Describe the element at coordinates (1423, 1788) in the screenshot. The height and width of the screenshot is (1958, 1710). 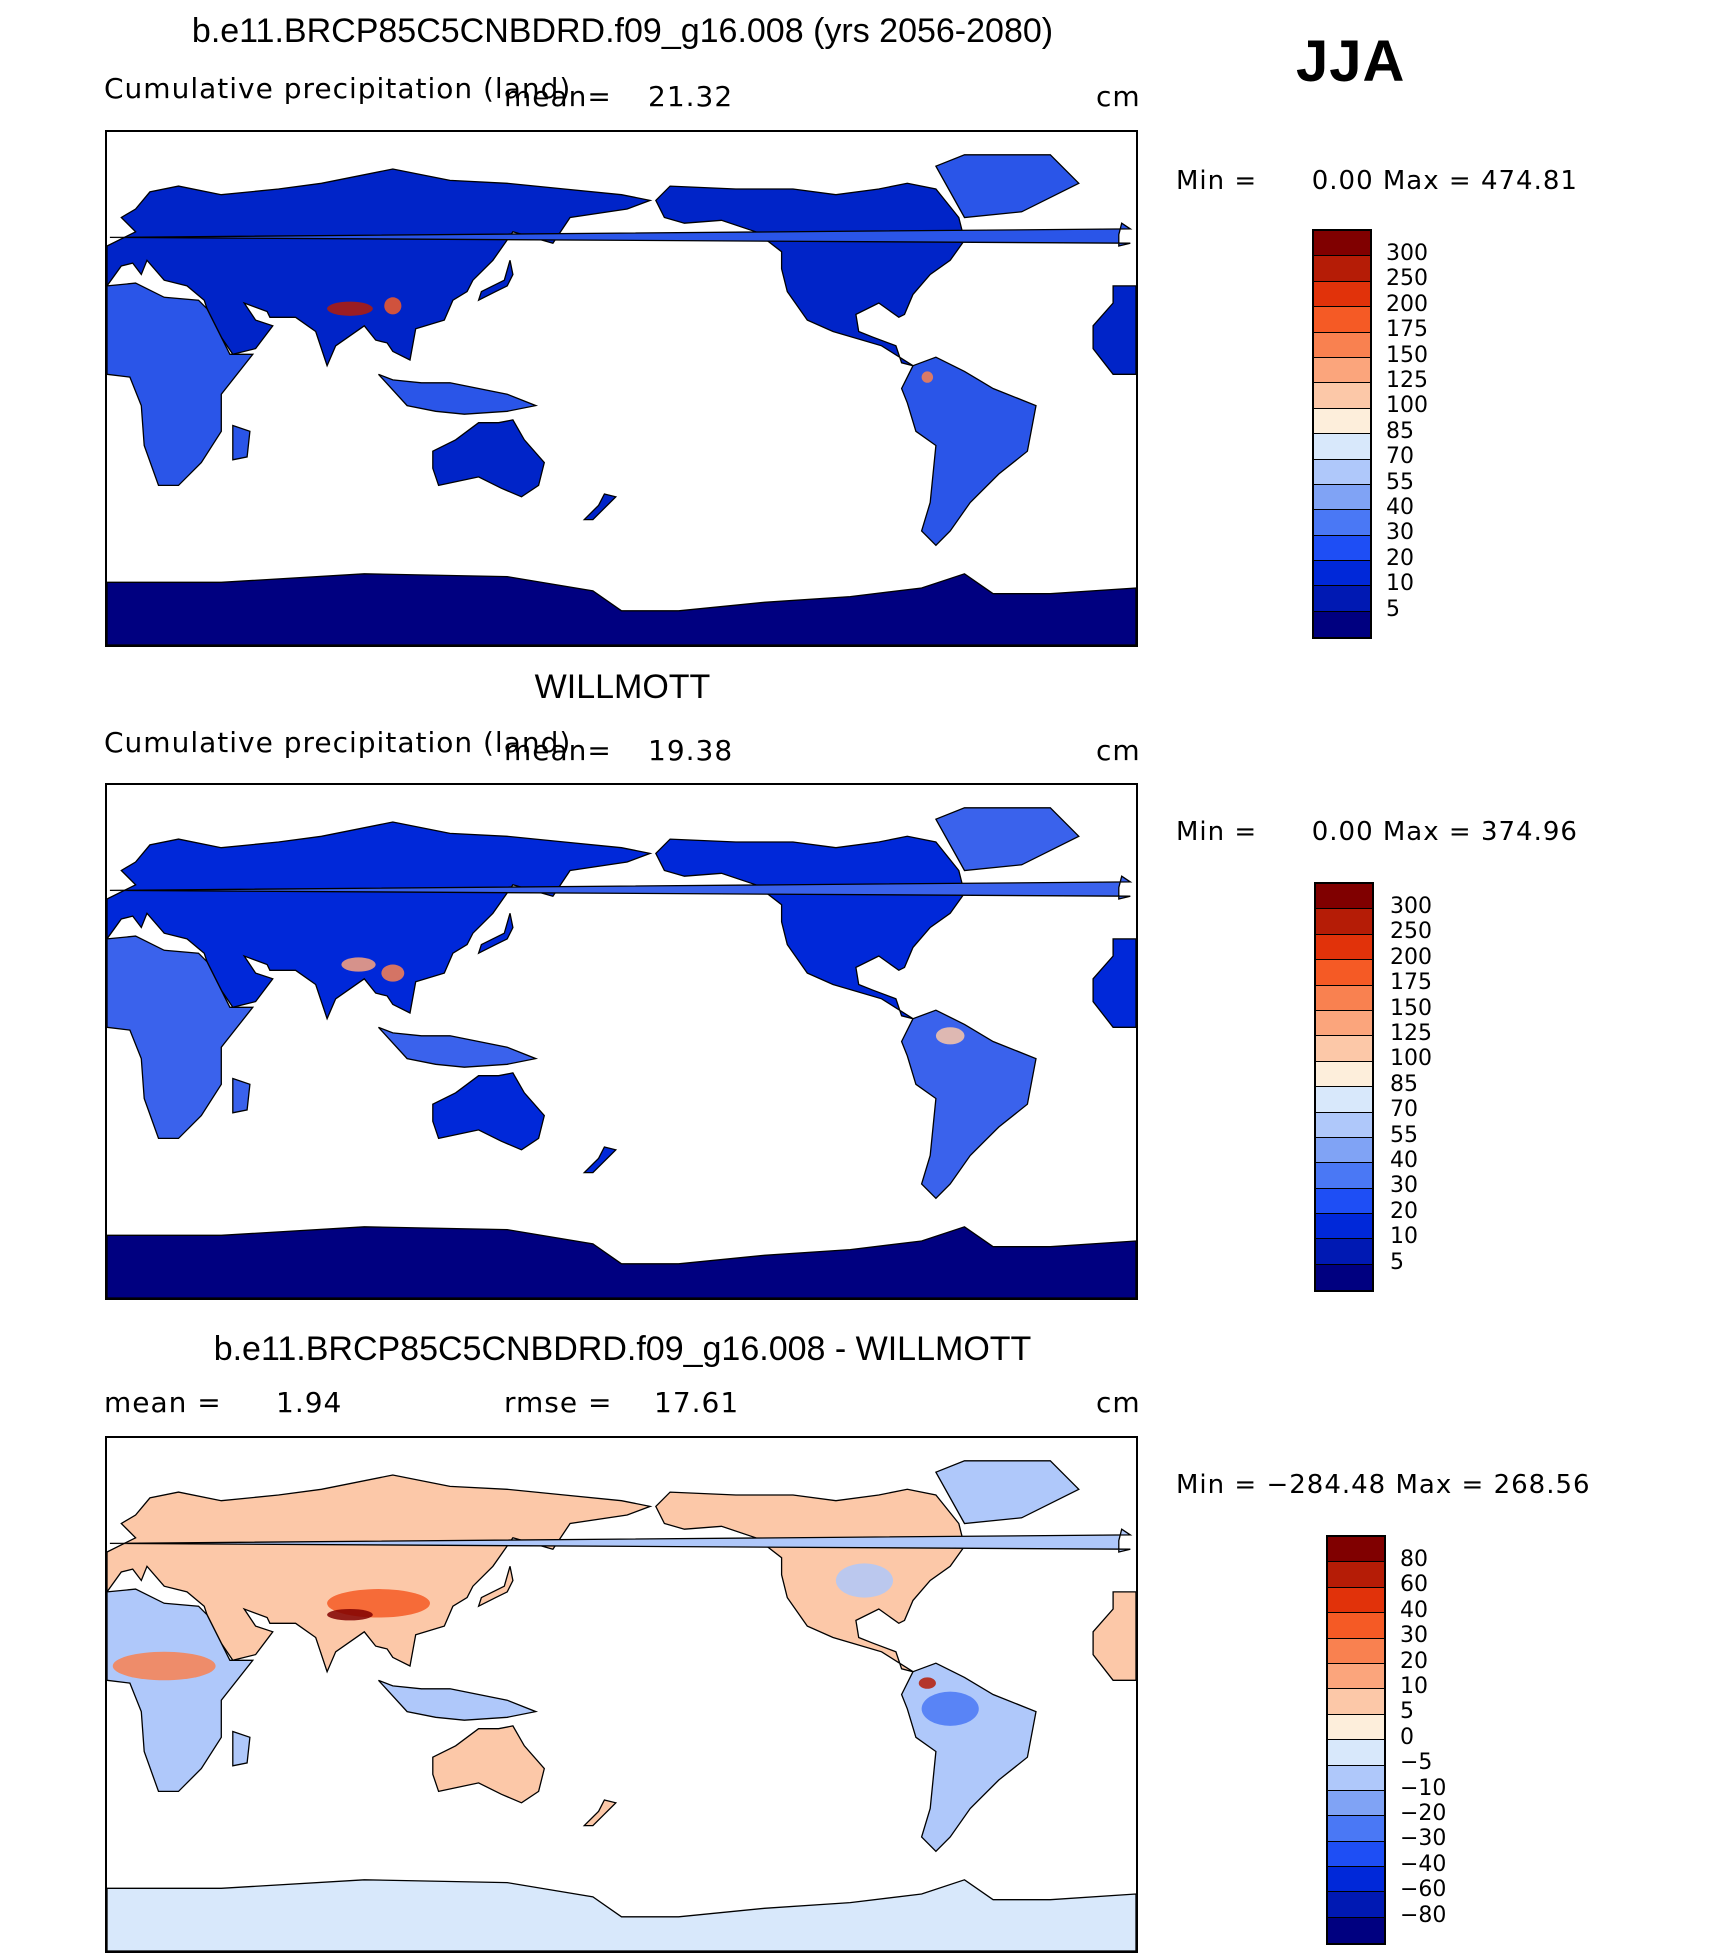
I see `colorbar-3-tick-label: −10` at that location.